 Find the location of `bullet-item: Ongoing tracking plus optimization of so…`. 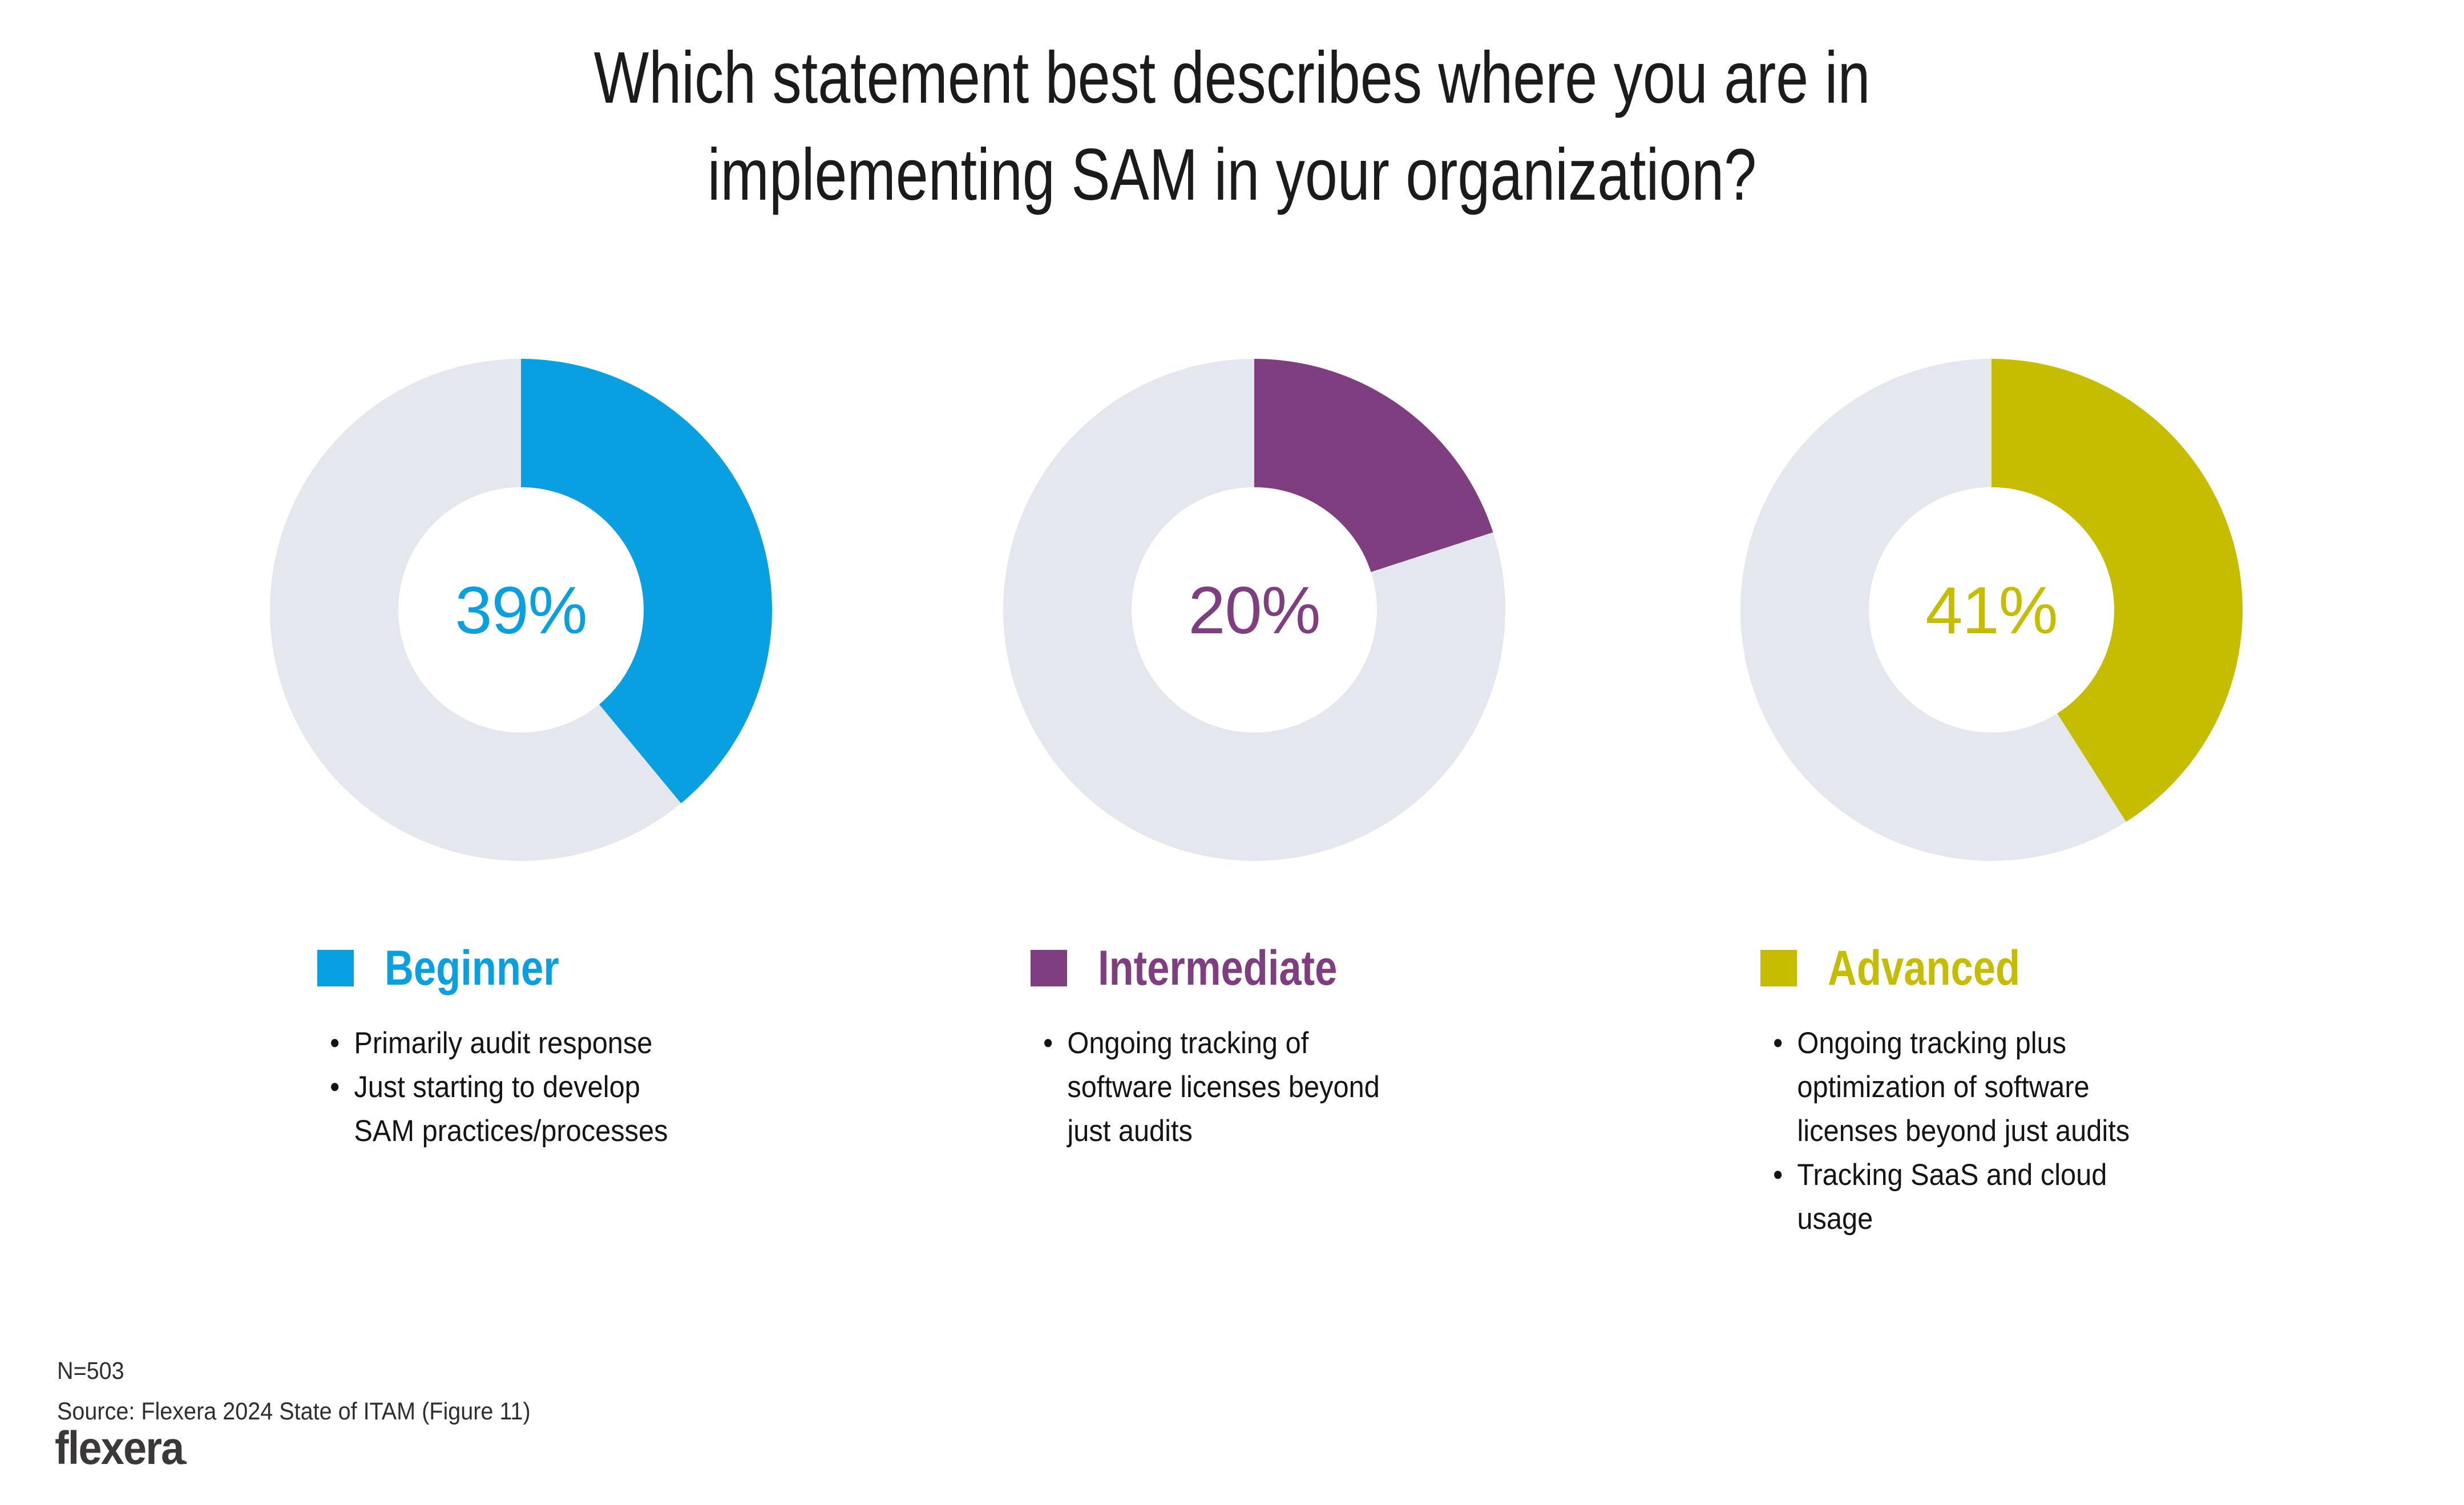

bullet-item: Ongoing tracking plus optimization of so… is located at coordinates (1951, 1087).